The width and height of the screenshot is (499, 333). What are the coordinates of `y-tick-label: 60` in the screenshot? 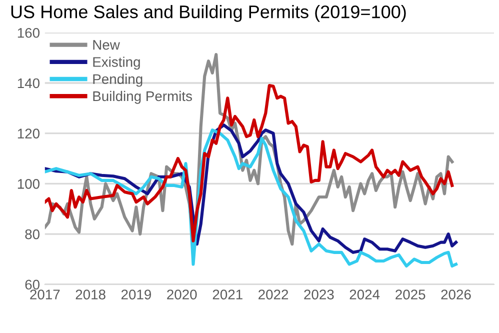 It's located at (32, 285).